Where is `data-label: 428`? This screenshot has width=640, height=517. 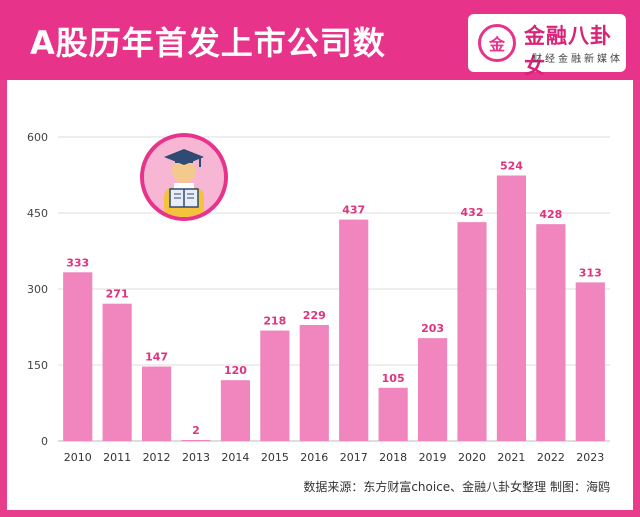
data-label: 428 is located at coordinates (550, 214).